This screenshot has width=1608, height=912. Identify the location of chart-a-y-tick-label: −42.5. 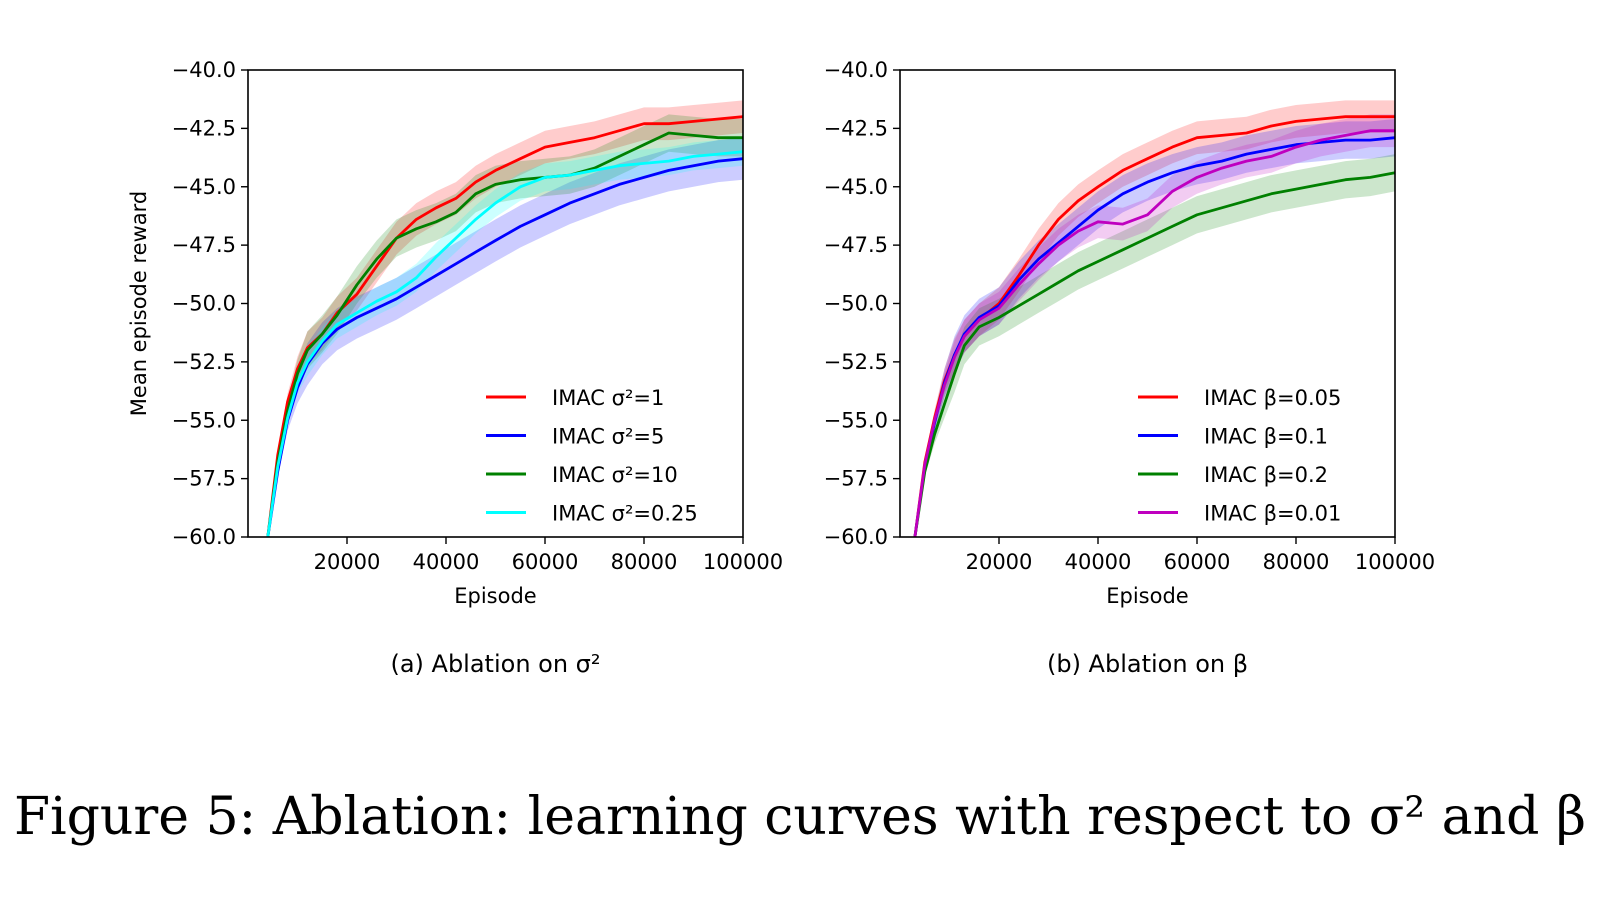
(204, 128).